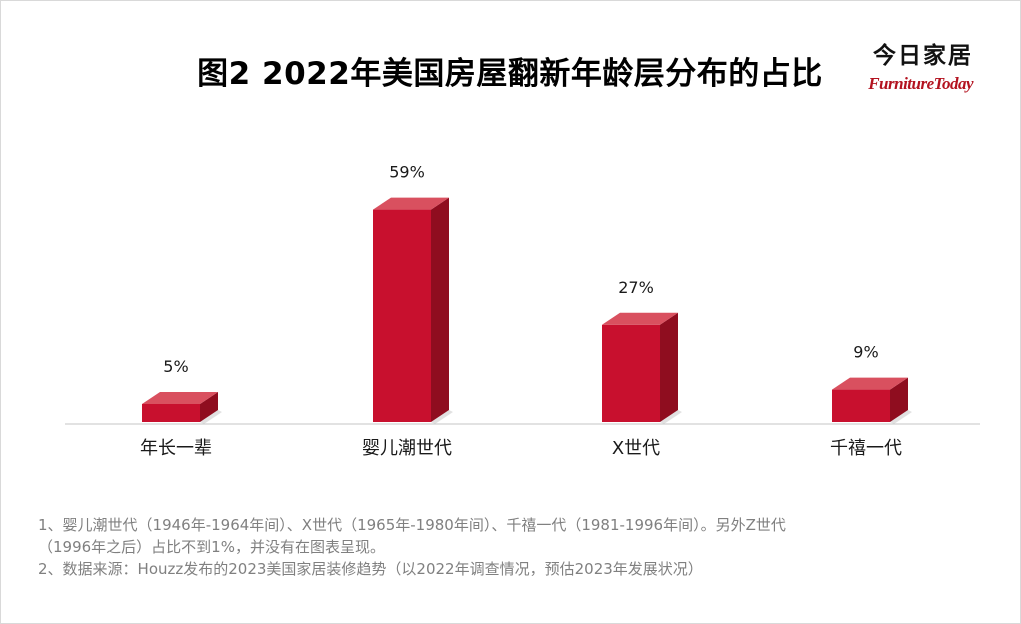 This screenshot has width=1021, height=624. I want to click on brand-name-cn: 今日家居, so click(923, 56).